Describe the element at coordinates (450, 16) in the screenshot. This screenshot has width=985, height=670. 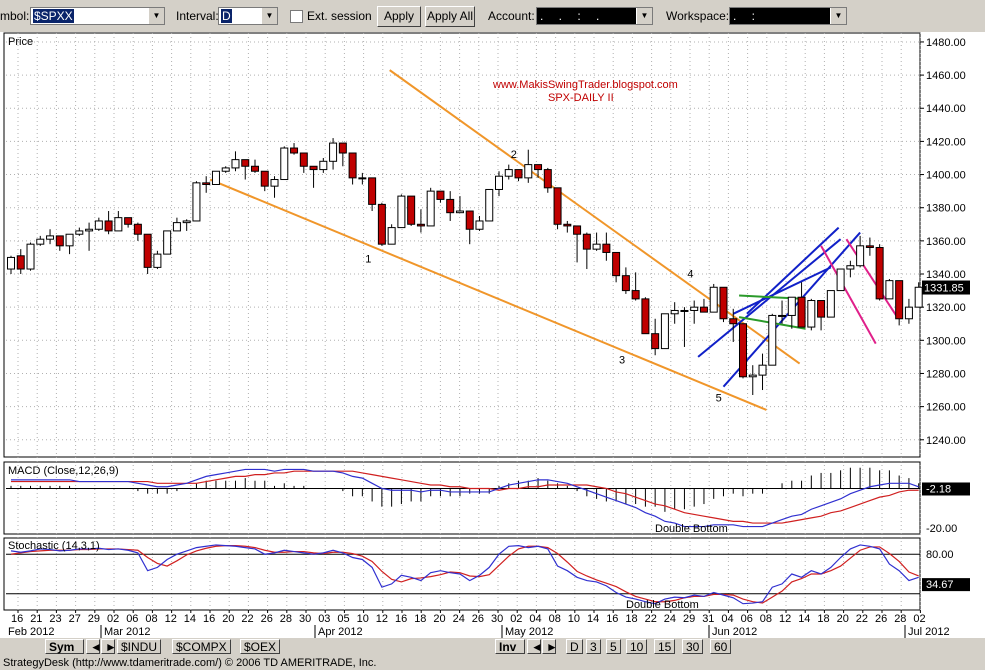
I see `apply-all-button: Apply All` at that location.